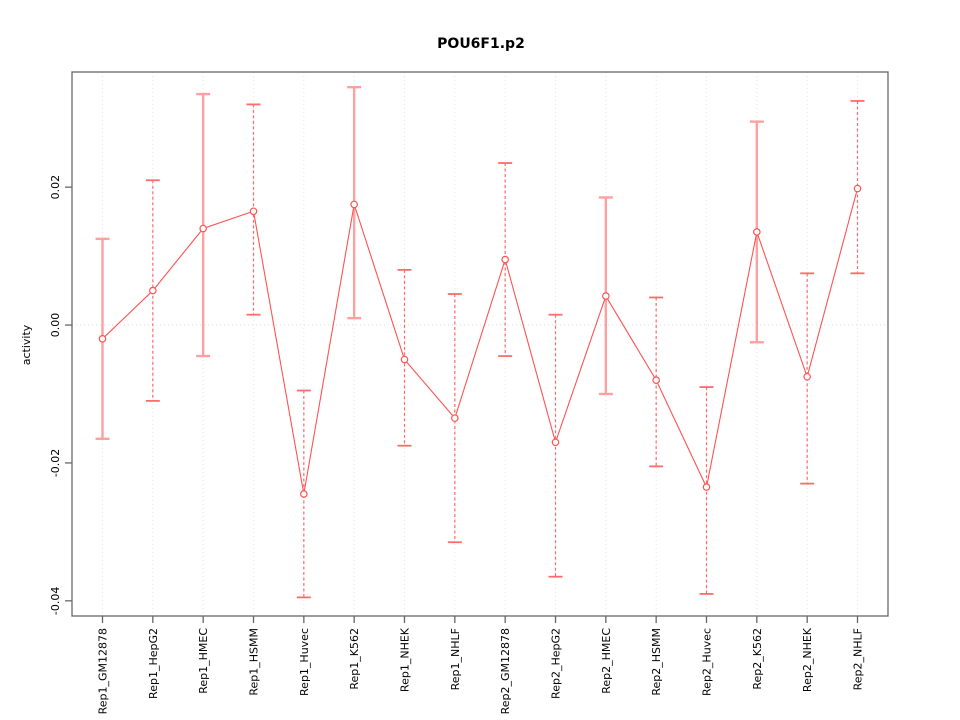 Image resolution: width=960 pixels, height=720 pixels. What do you see at coordinates (304, 662) in the screenshot?
I see `x-tick-label: Rep1_Huvec` at bounding box center [304, 662].